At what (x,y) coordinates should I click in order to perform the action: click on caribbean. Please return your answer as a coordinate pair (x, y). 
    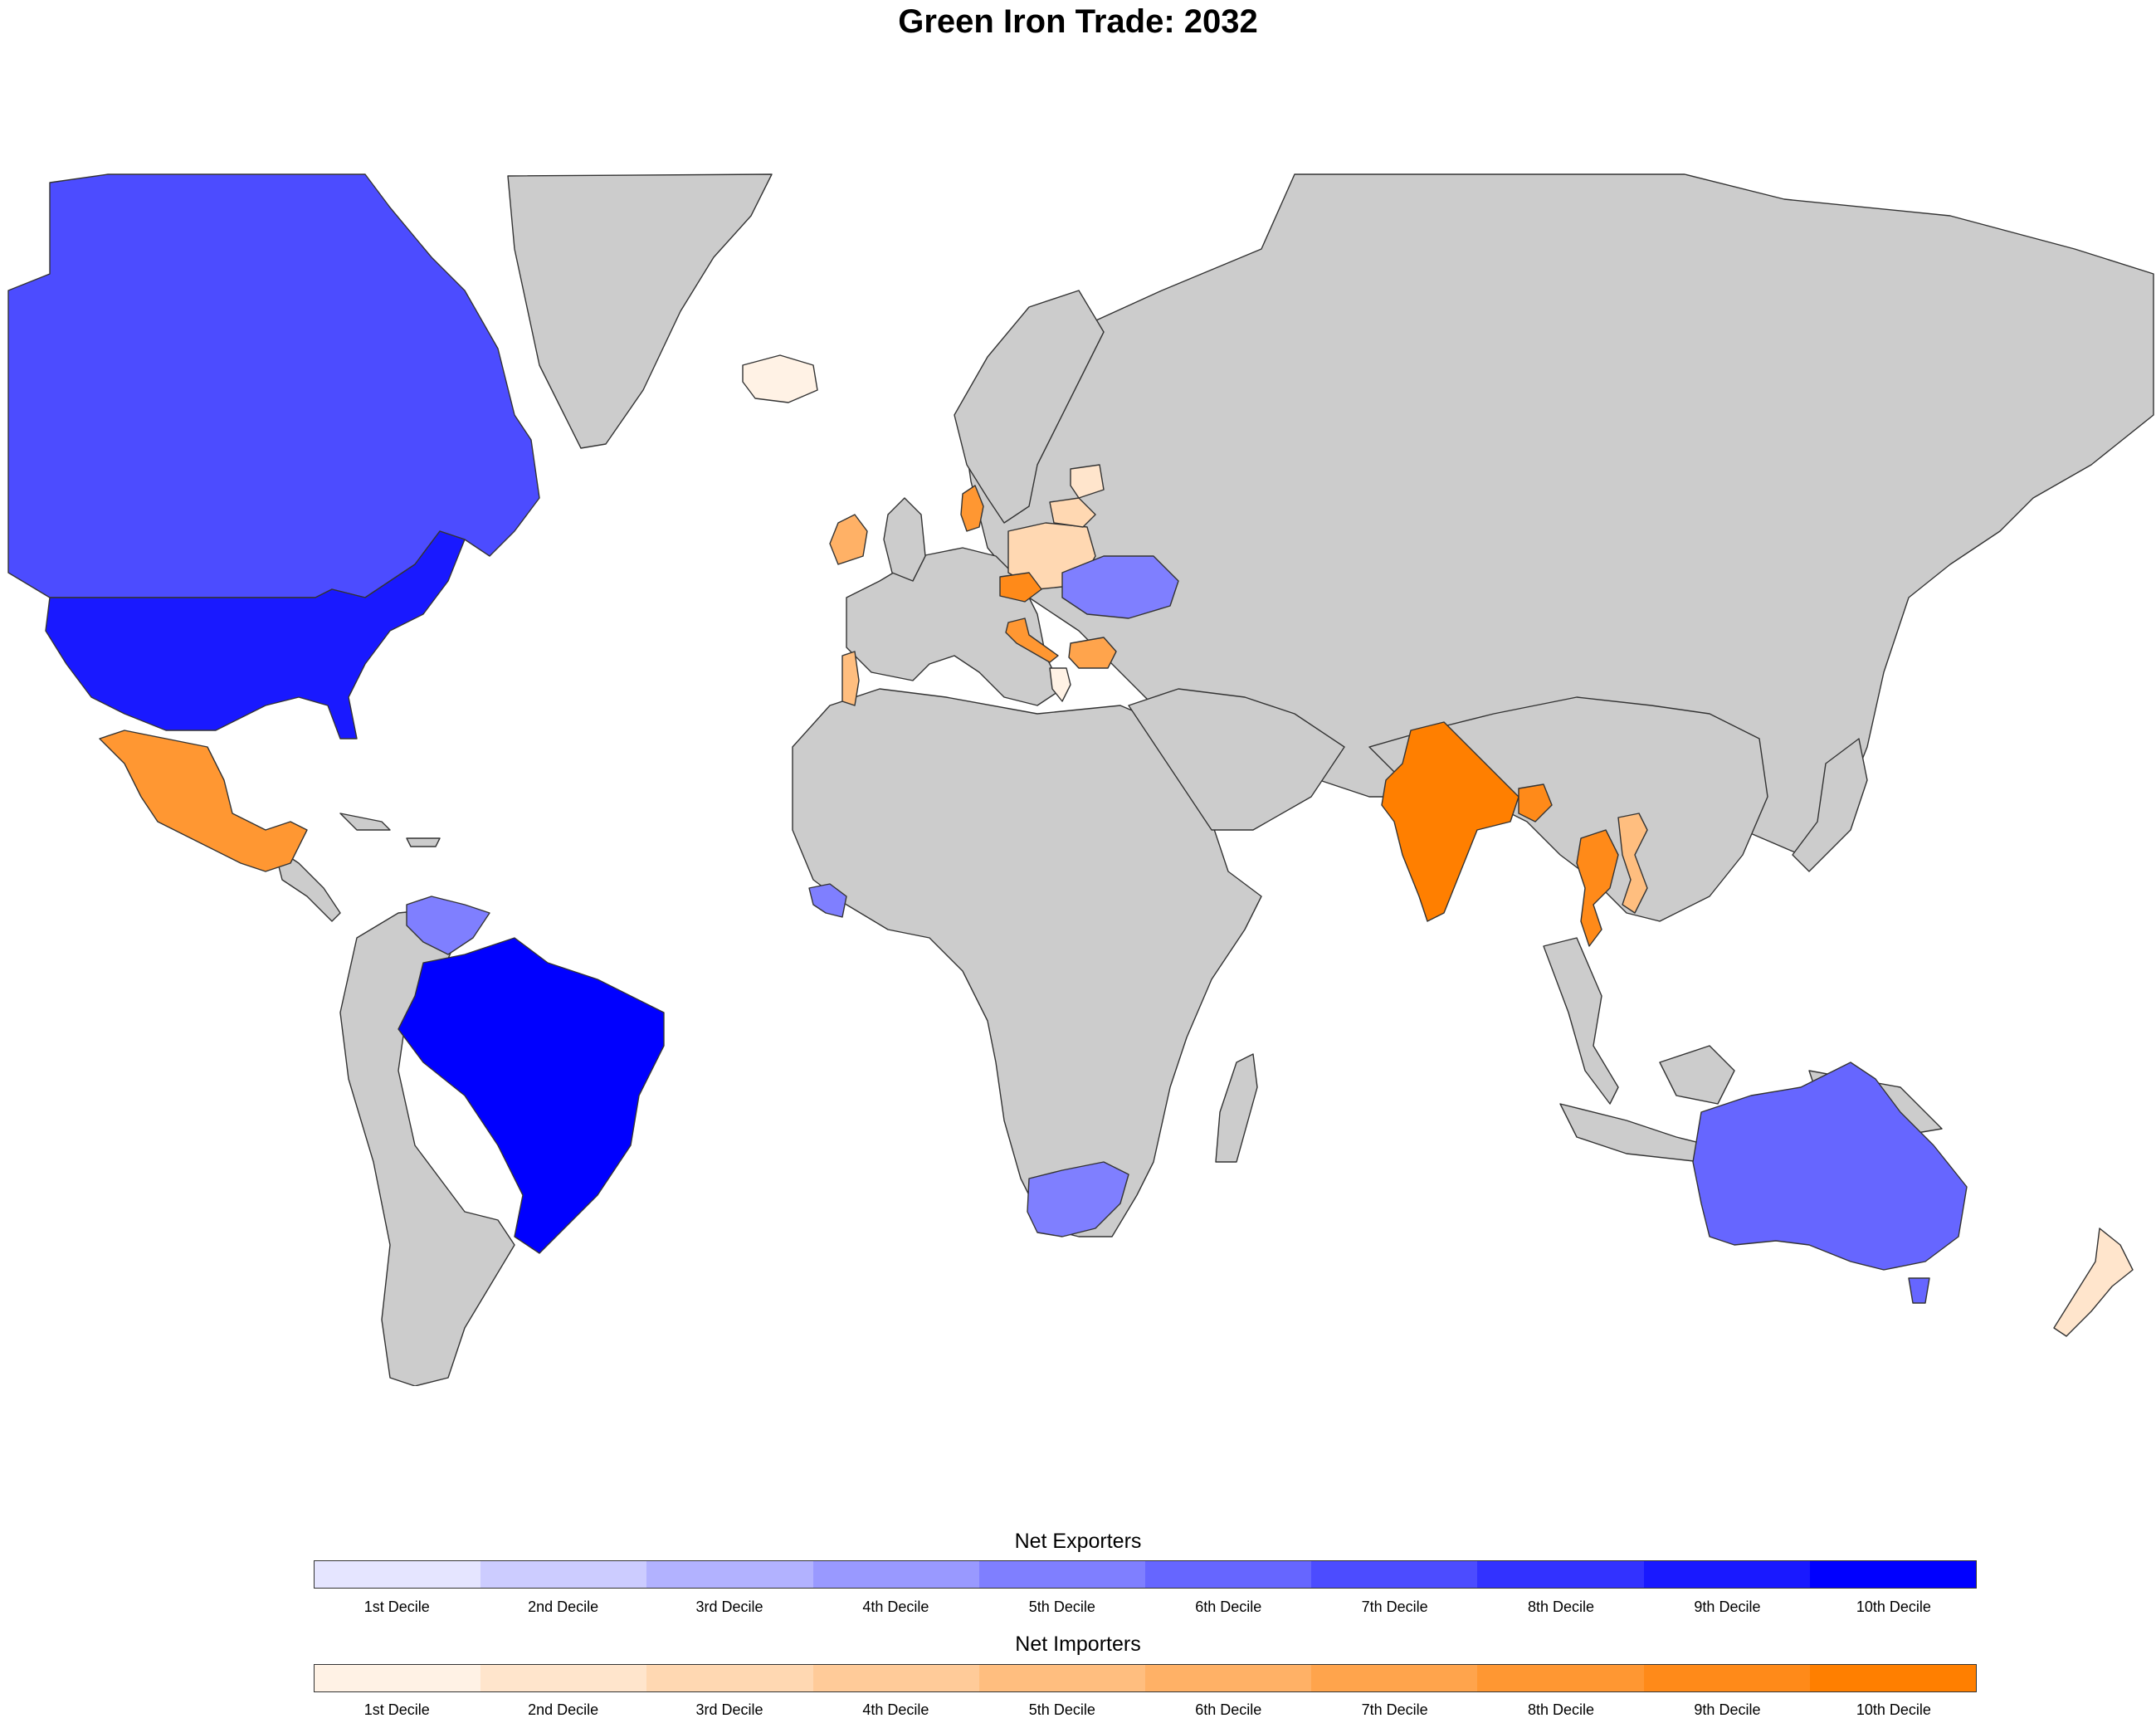
    Looking at the image, I should click on (390, 830).